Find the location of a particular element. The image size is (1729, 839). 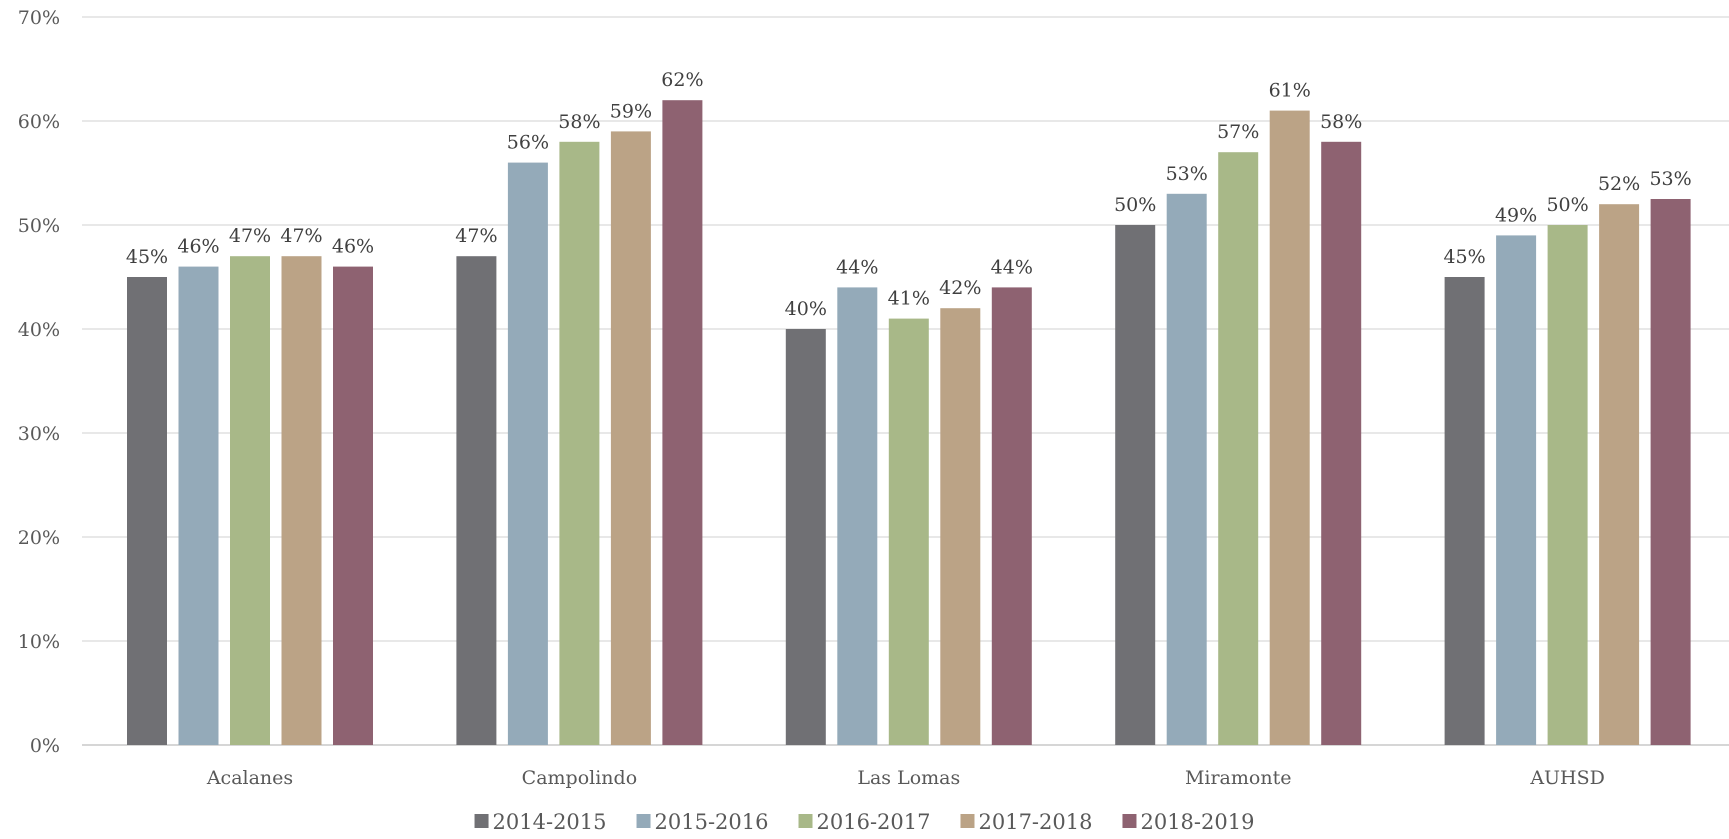

legend-swatch-2016-2017 is located at coordinates (805, 821).